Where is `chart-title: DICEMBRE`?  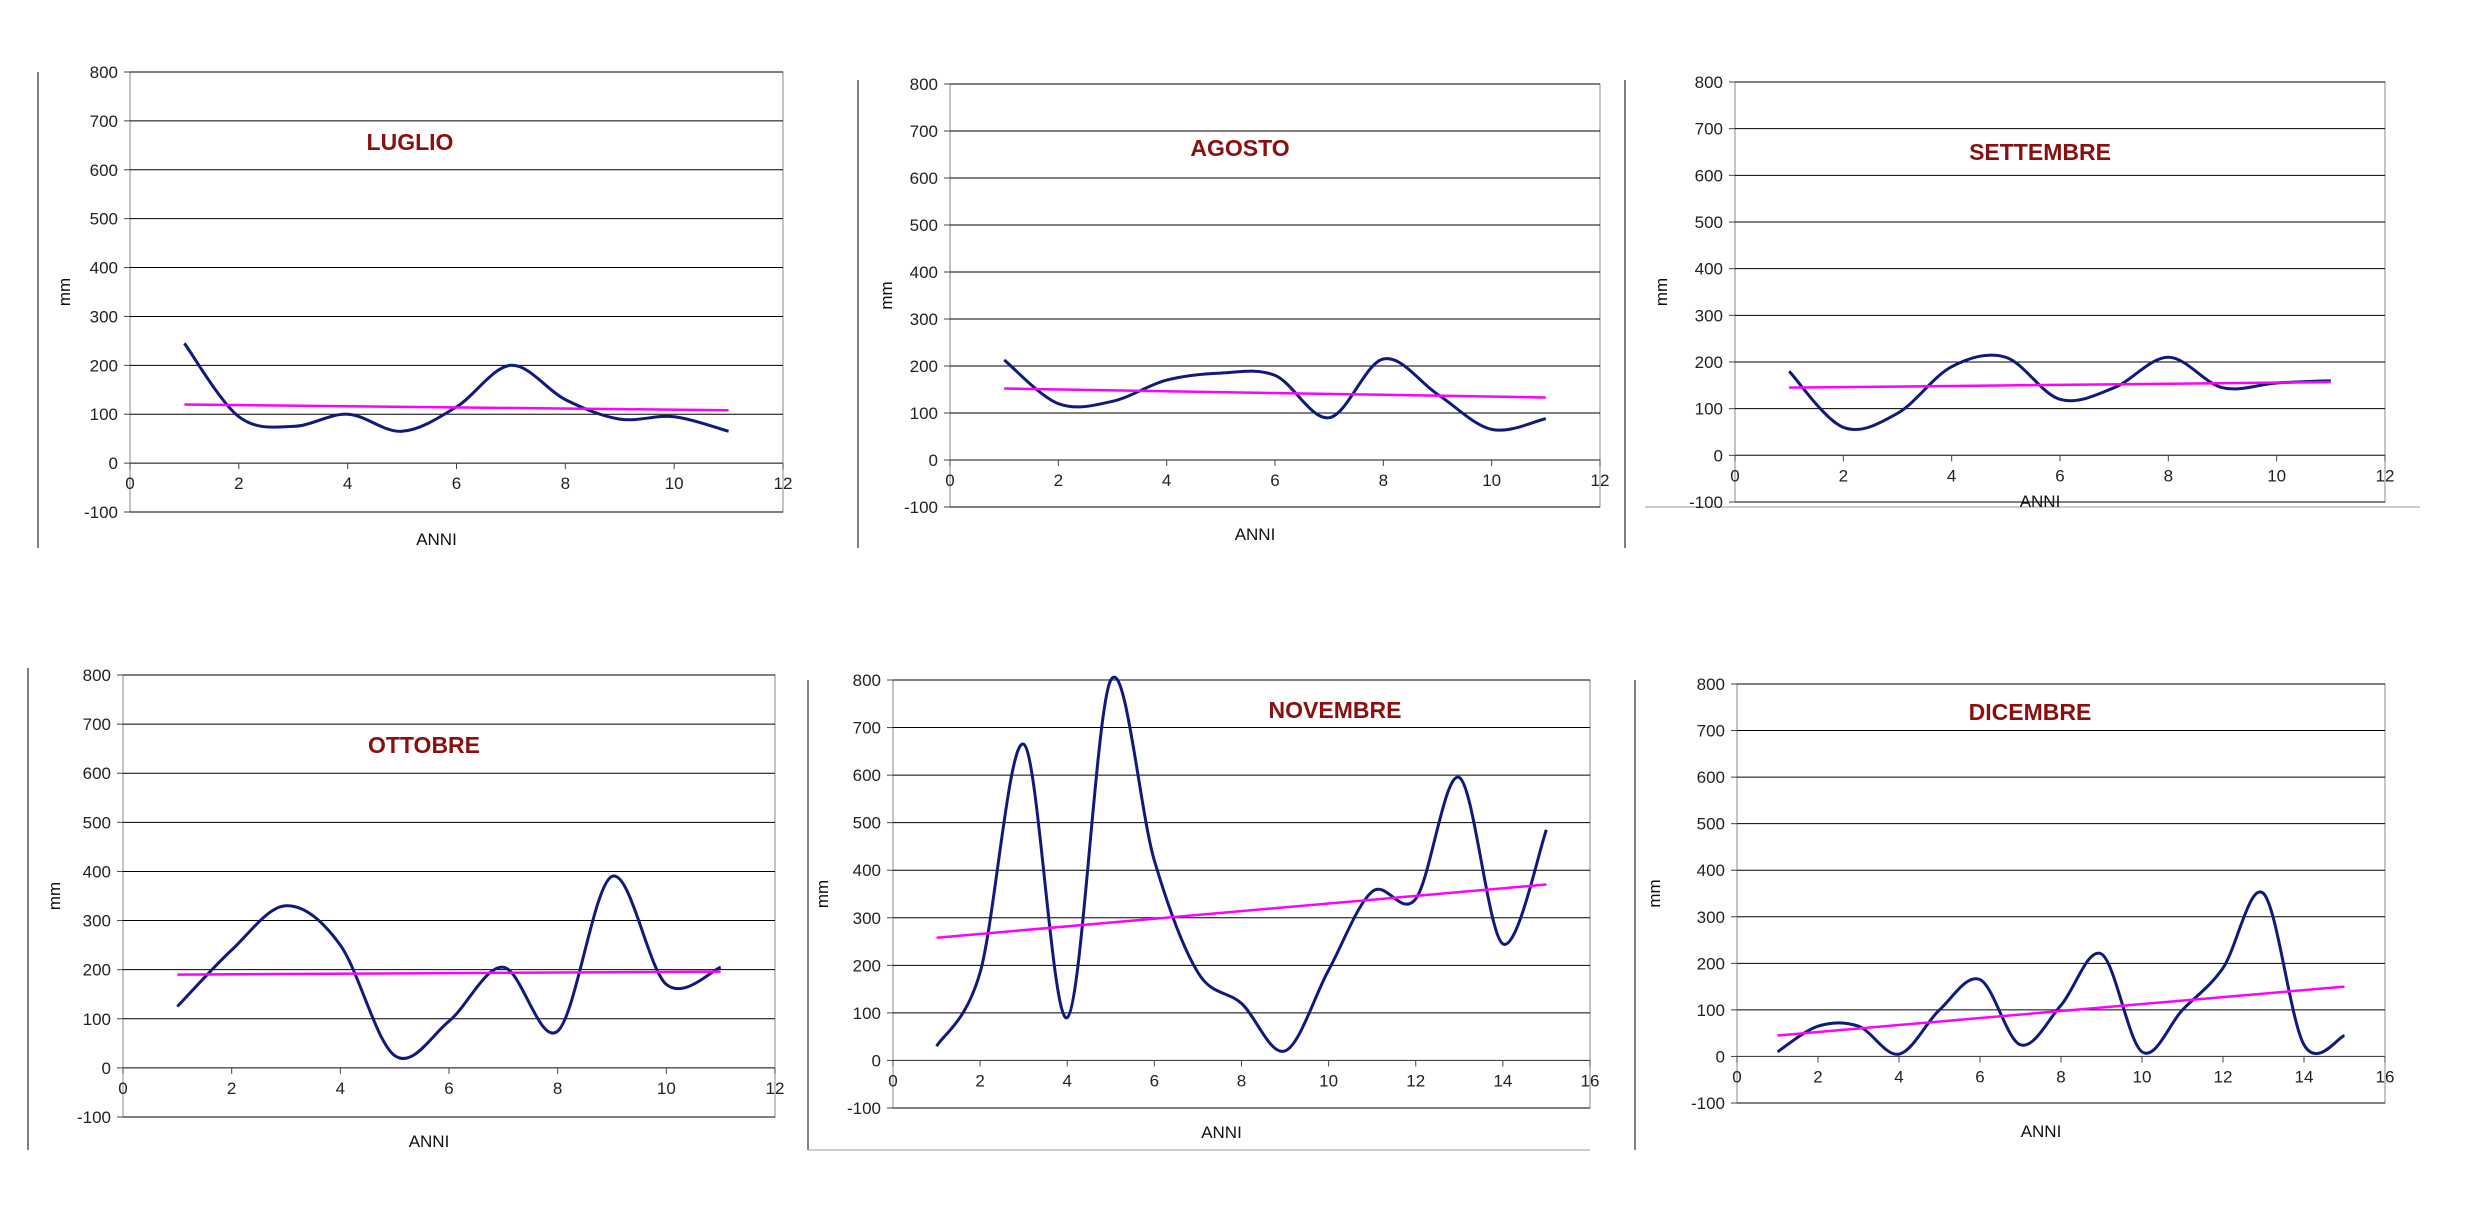
chart-title: DICEMBRE is located at coordinates (2030, 712).